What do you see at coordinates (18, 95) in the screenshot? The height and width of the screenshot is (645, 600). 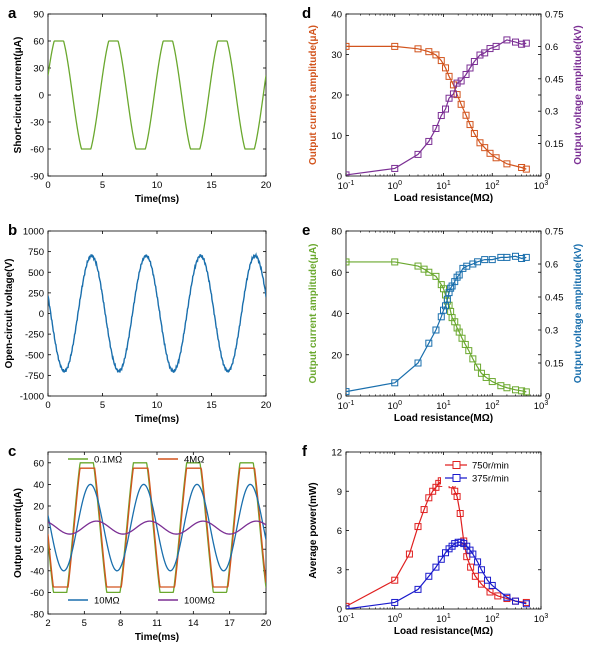 I see `y-axis-label: Short-circuit current(μA)` at bounding box center [18, 95].